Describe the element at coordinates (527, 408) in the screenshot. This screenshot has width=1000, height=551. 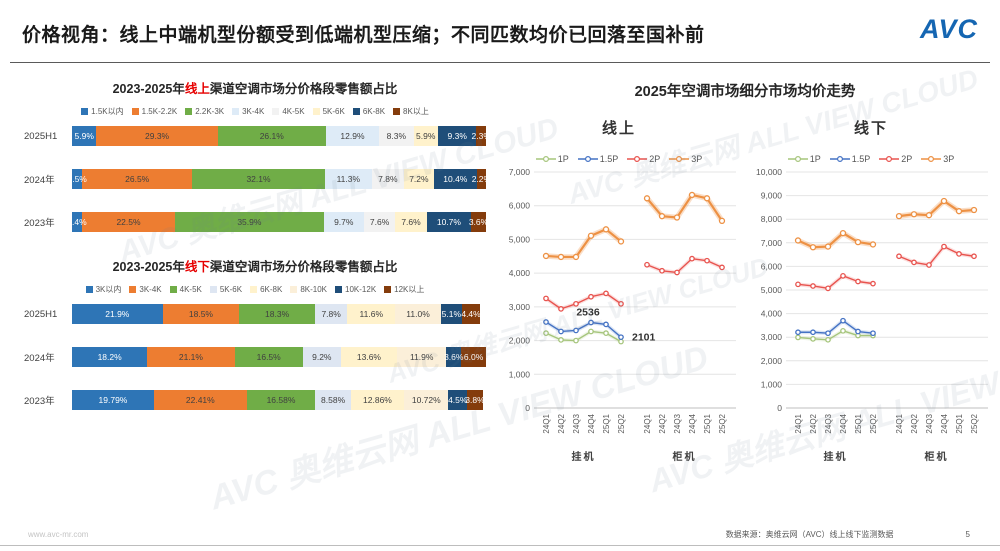
I see `y-axis-tick: 0` at that location.